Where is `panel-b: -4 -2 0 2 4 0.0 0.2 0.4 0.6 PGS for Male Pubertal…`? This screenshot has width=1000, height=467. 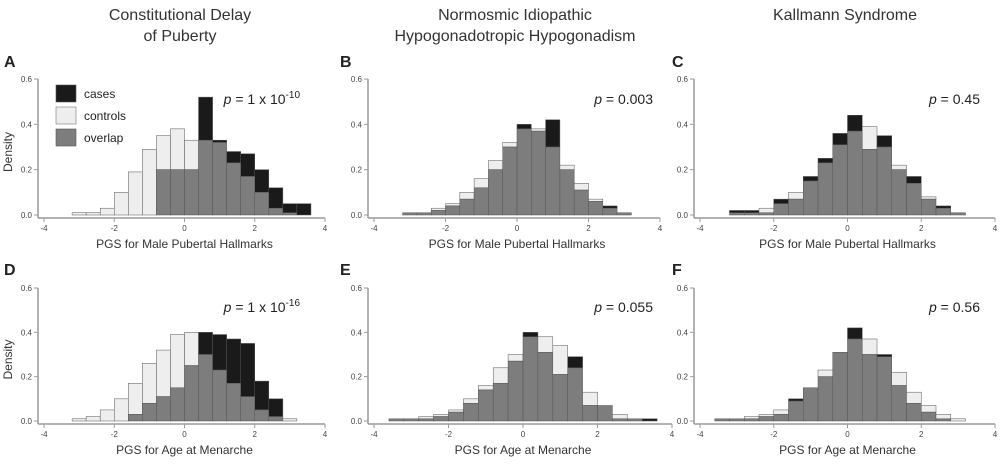 panel-b: -4 -2 0 2 4 0.0 0.2 0.4 0.6 PGS for Male Pubertal… is located at coordinates (501, 152).